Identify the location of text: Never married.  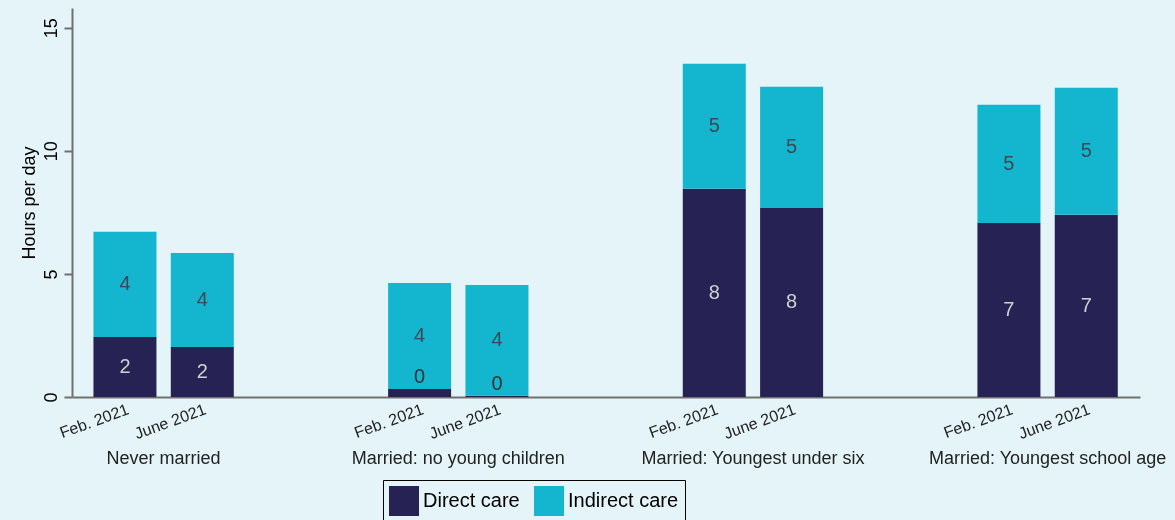
(163, 458).